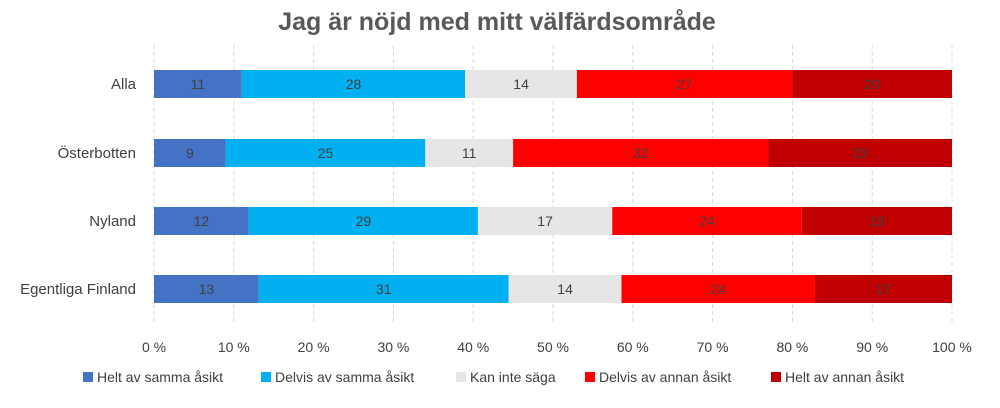 The height and width of the screenshot is (408, 1000). I want to click on data-label: 23, so click(860, 153).